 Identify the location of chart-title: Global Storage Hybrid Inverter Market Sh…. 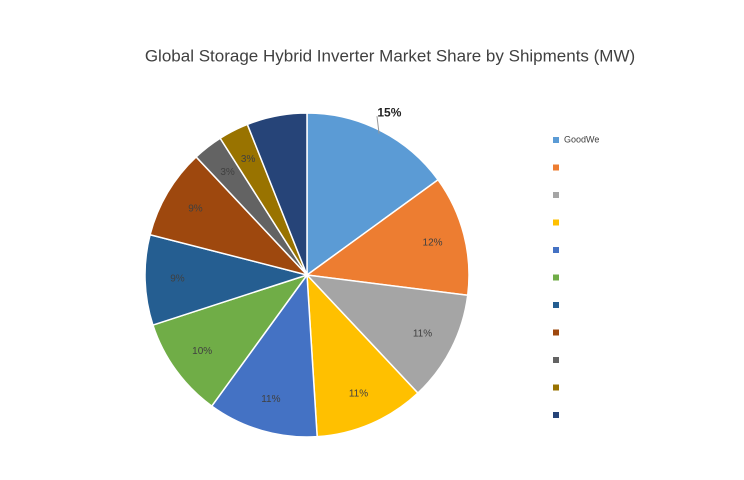
(390, 55).